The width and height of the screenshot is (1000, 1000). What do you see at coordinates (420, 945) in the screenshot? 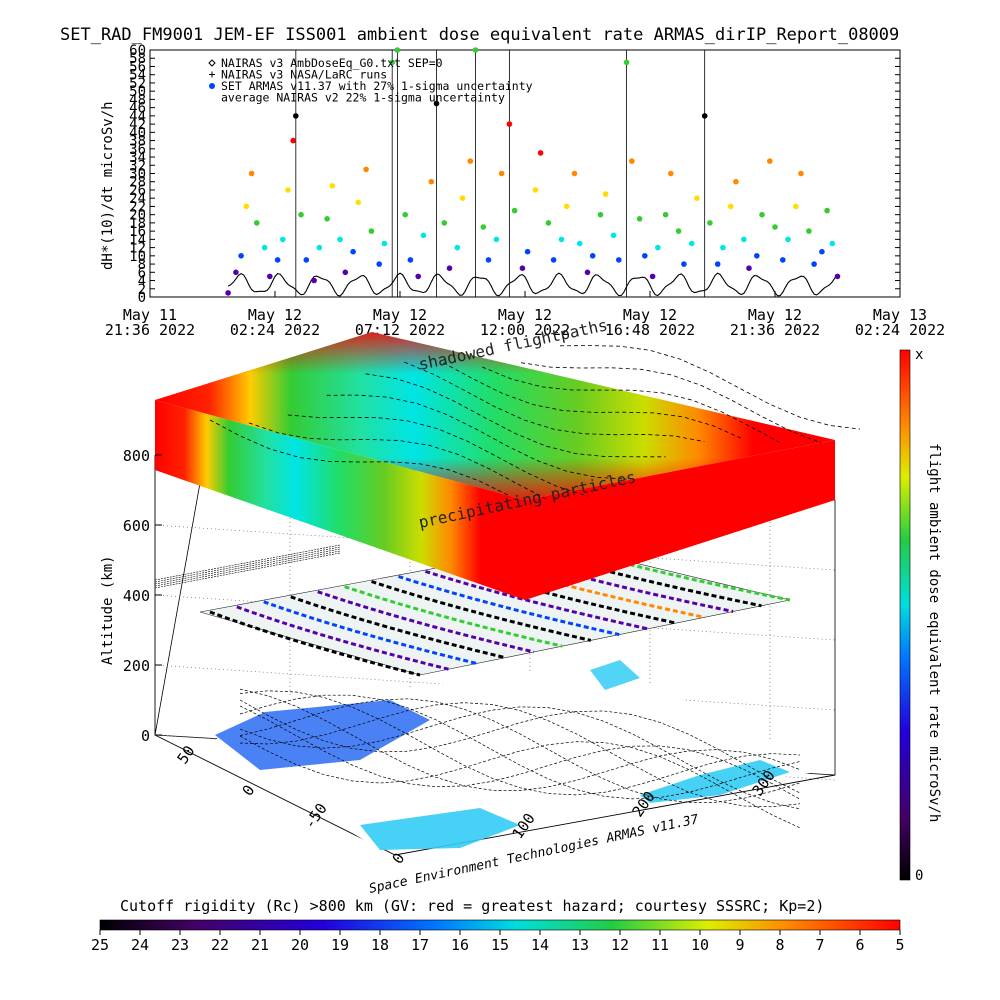
I see `rigidity-tick-label: 17` at bounding box center [420, 945].